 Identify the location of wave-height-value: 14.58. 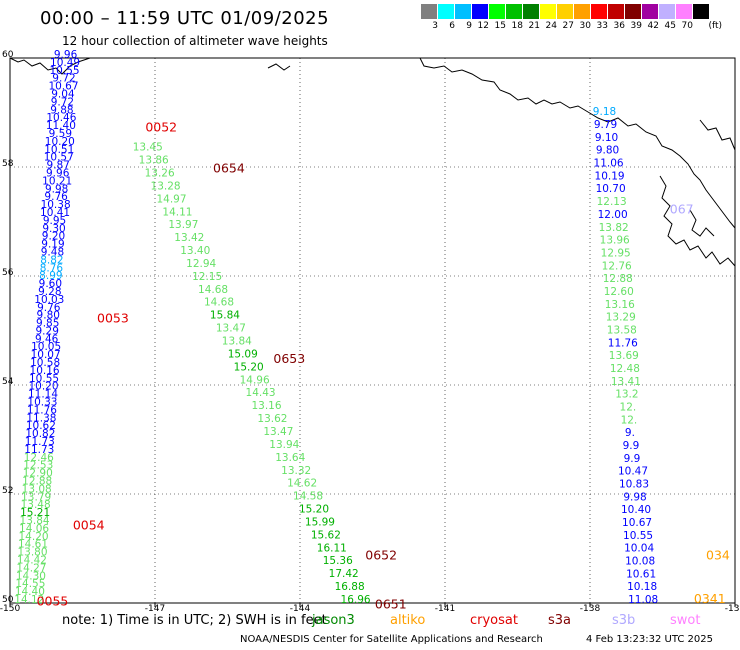
(308, 497).